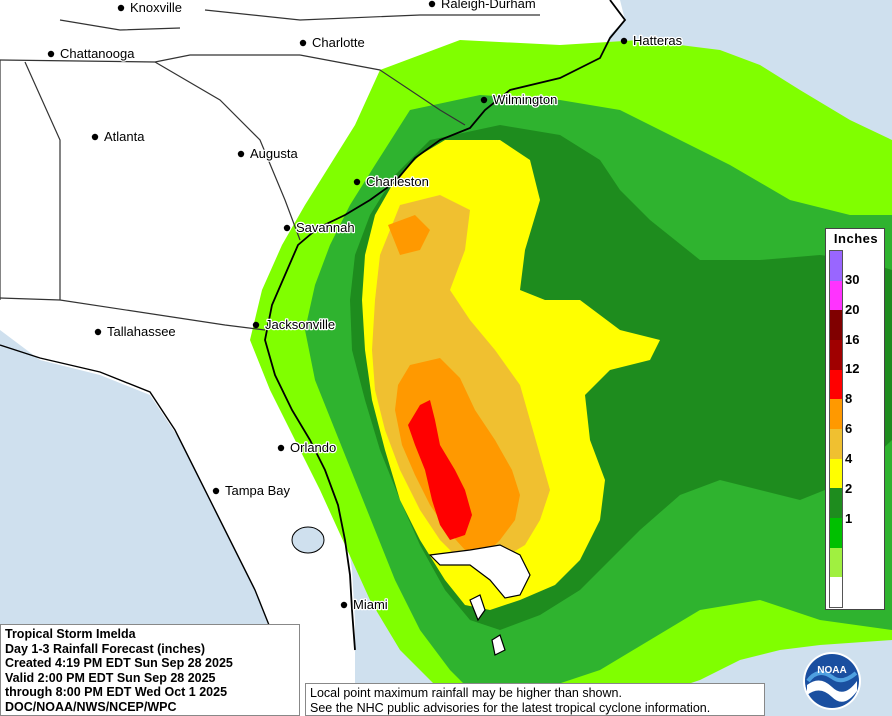 This screenshot has height=716, width=892. I want to click on legend-tick-label: 30, so click(852, 279).